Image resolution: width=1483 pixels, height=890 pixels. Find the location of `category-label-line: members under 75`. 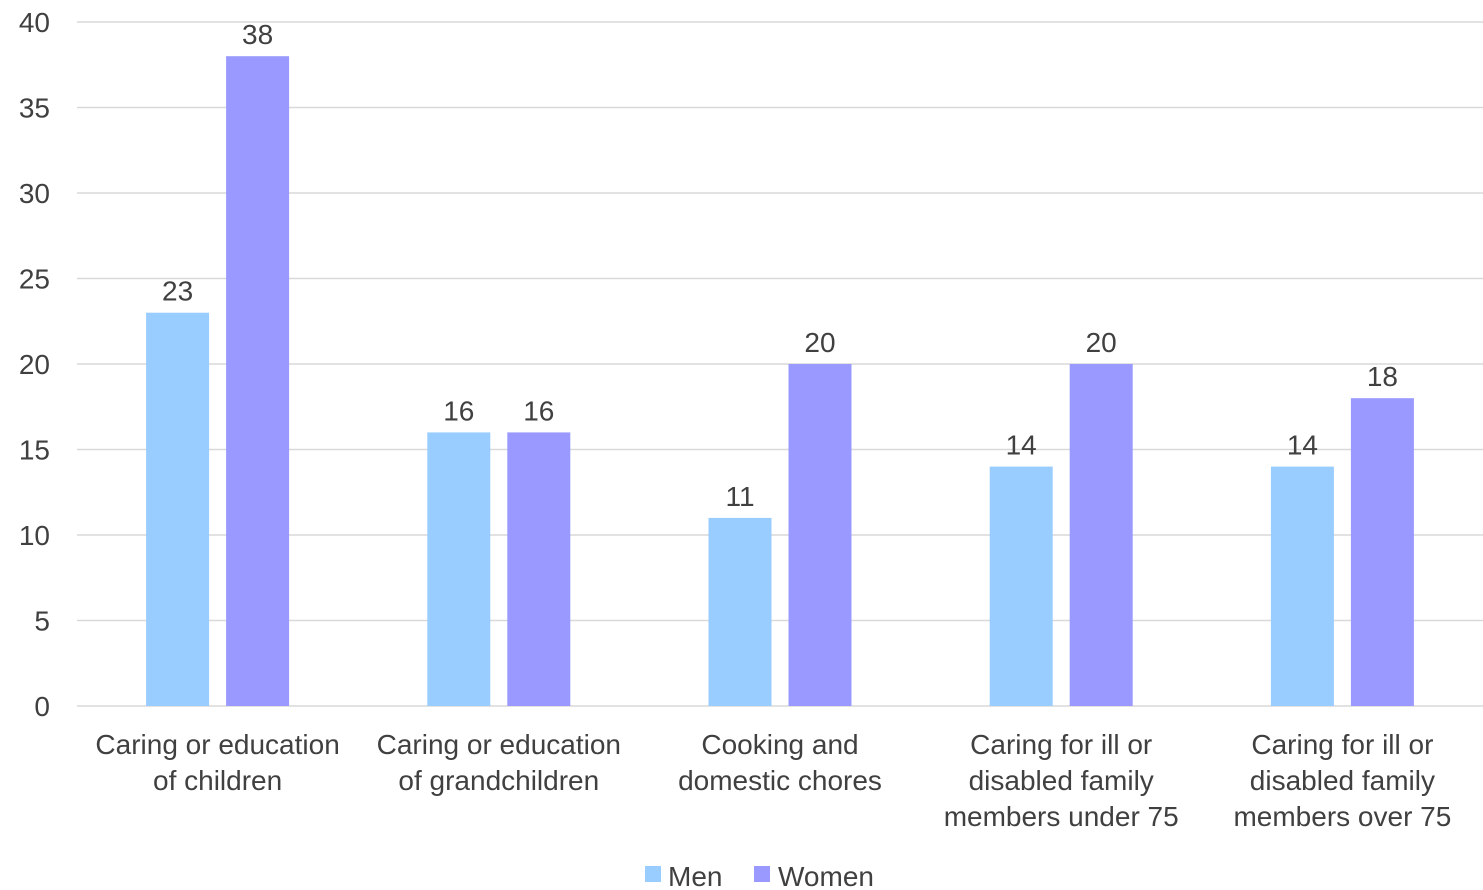

category-label-line: members under 75 is located at coordinates (1061, 816).